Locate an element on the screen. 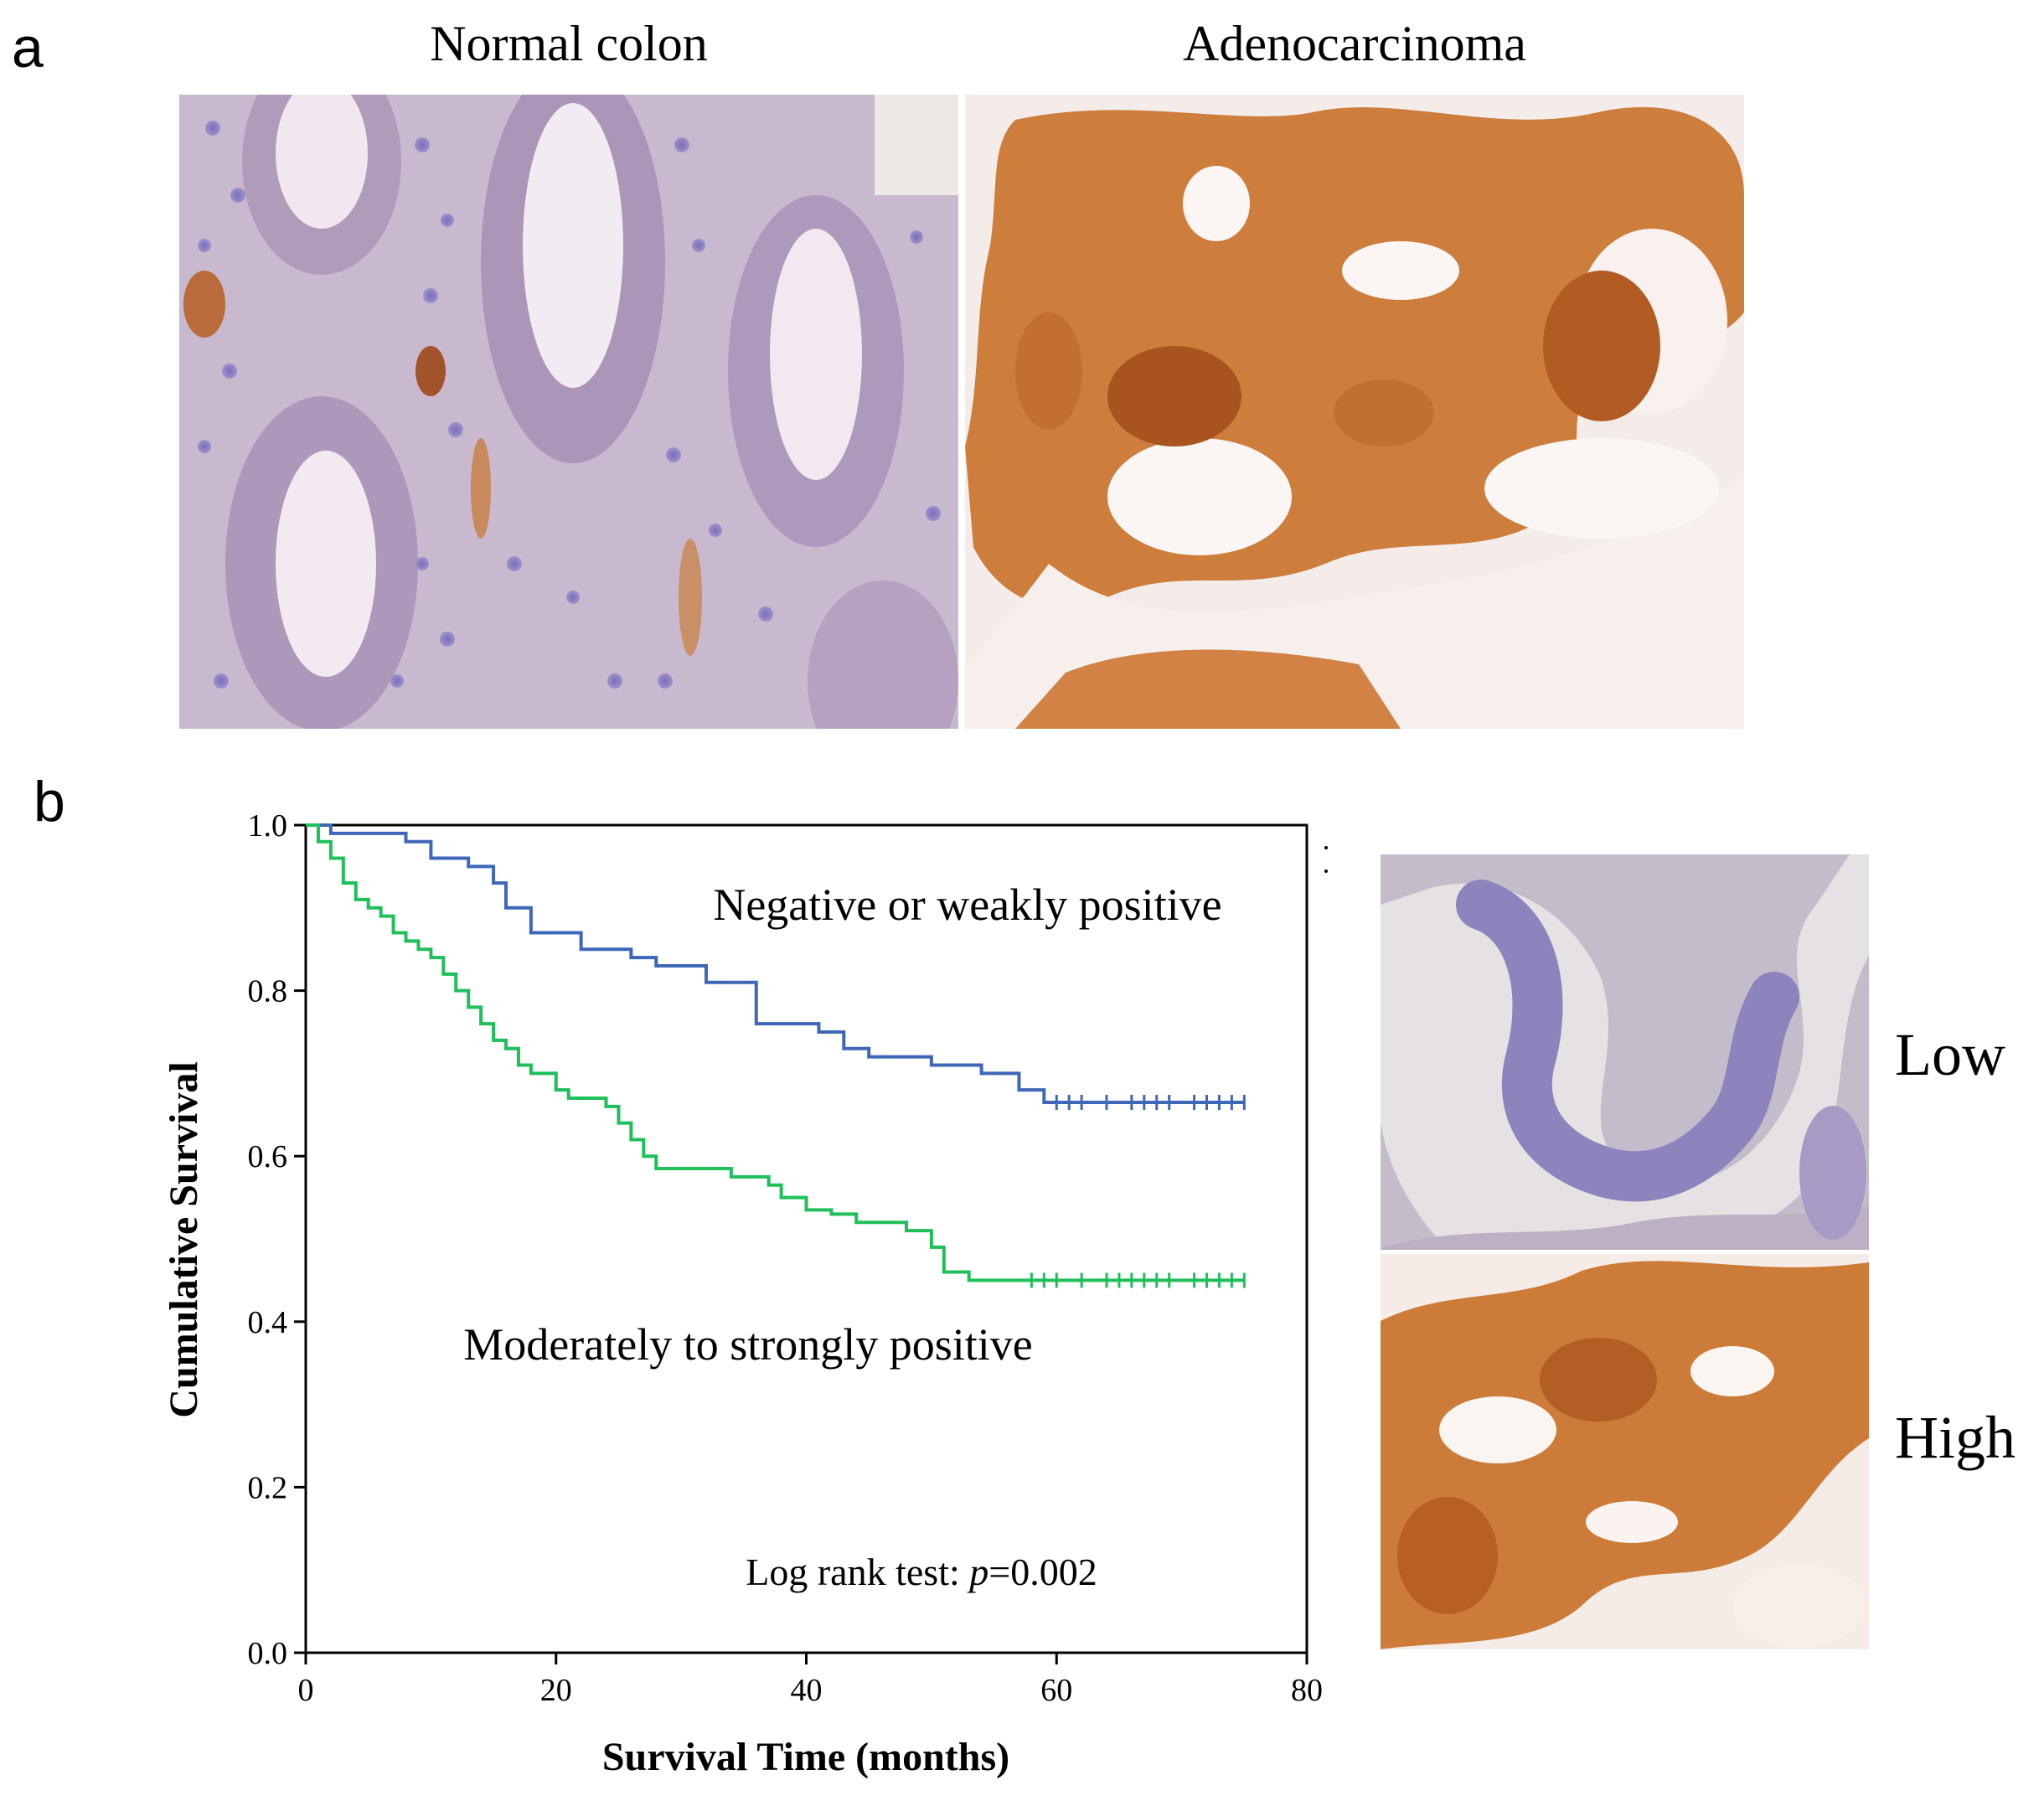 The height and width of the screenshot is (1801, 2044). normal-colon-micrograph is located at coordinates (568, 412).